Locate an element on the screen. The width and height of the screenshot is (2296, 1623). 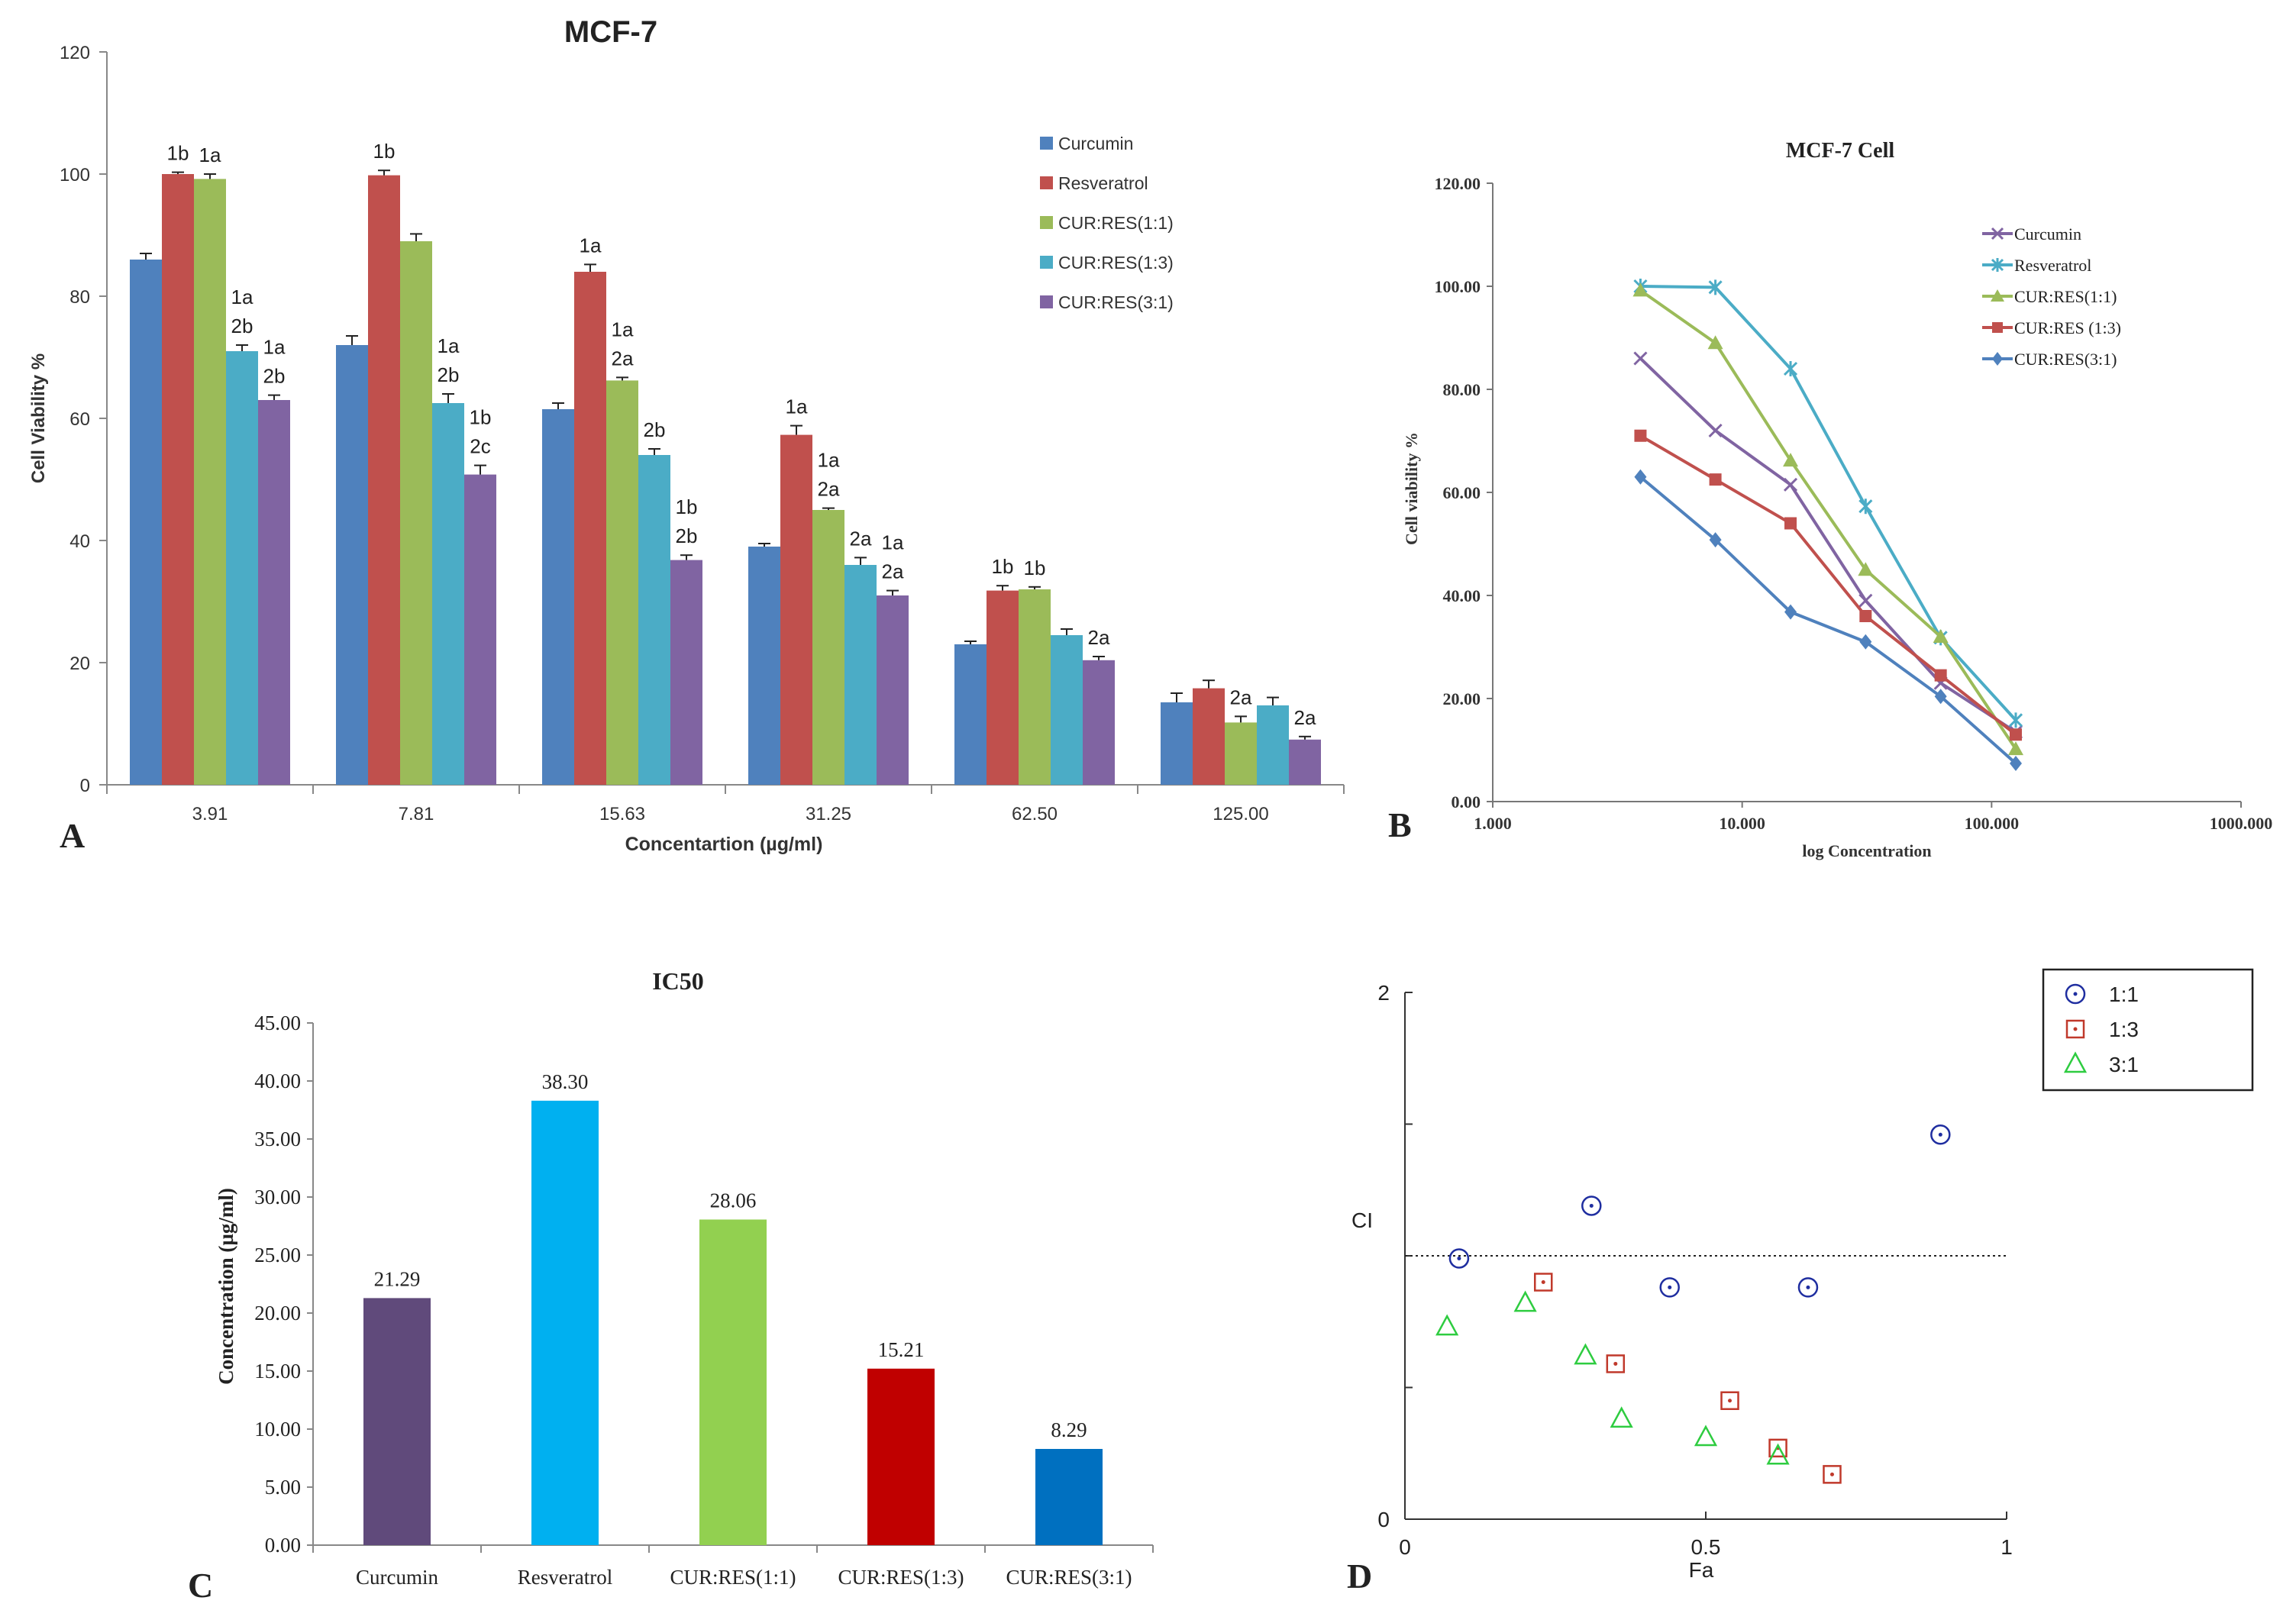
legend-label: 3:1 is located at coordinates (2124, 1065).